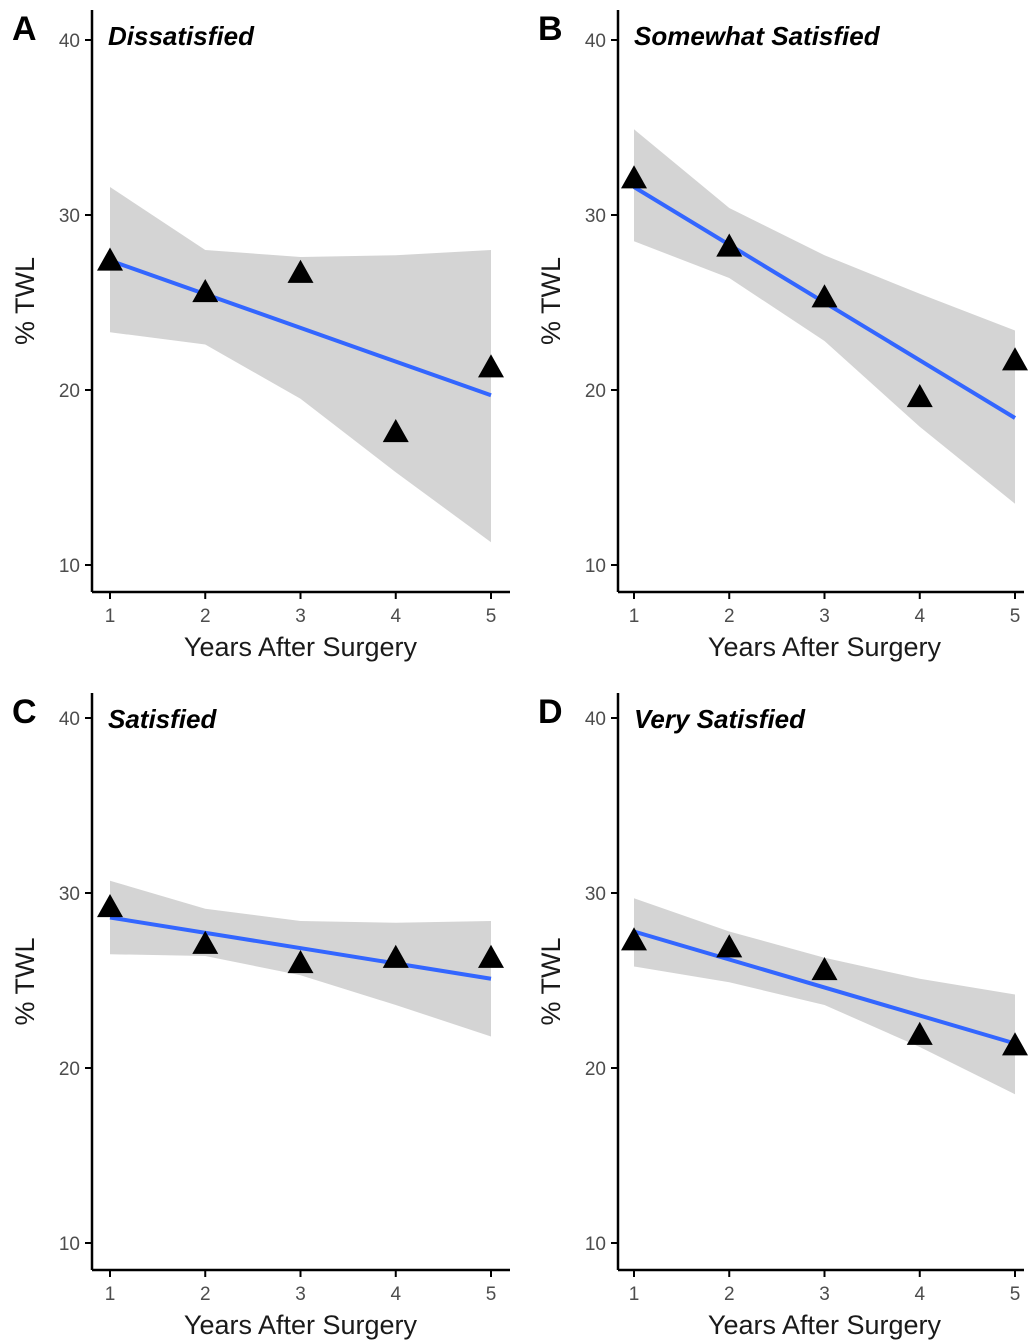 This screenshot has height=1340, width=1028. I want to click on panel-title: Very Satisfied, so click(720, 719).